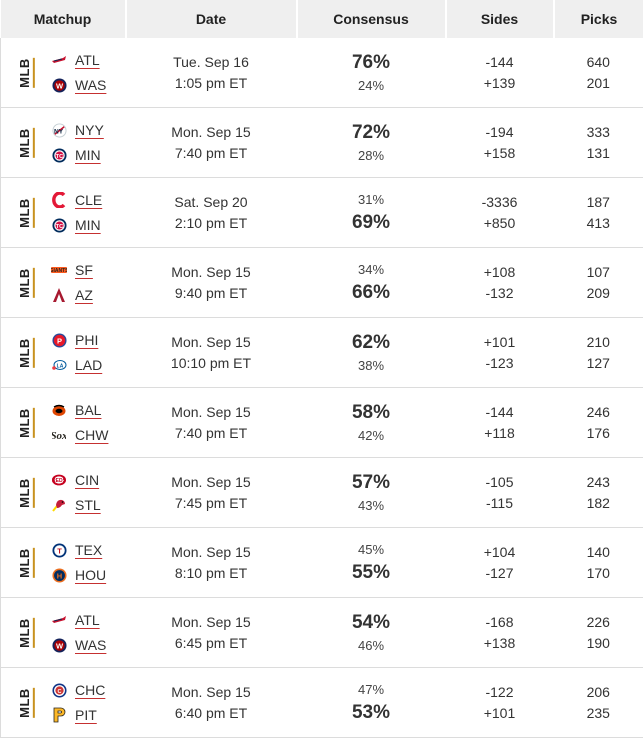  What do you see at coordinates (598, 202) in the screenshot?
I see `picks-away: 187` at bounding box center [598, 202].